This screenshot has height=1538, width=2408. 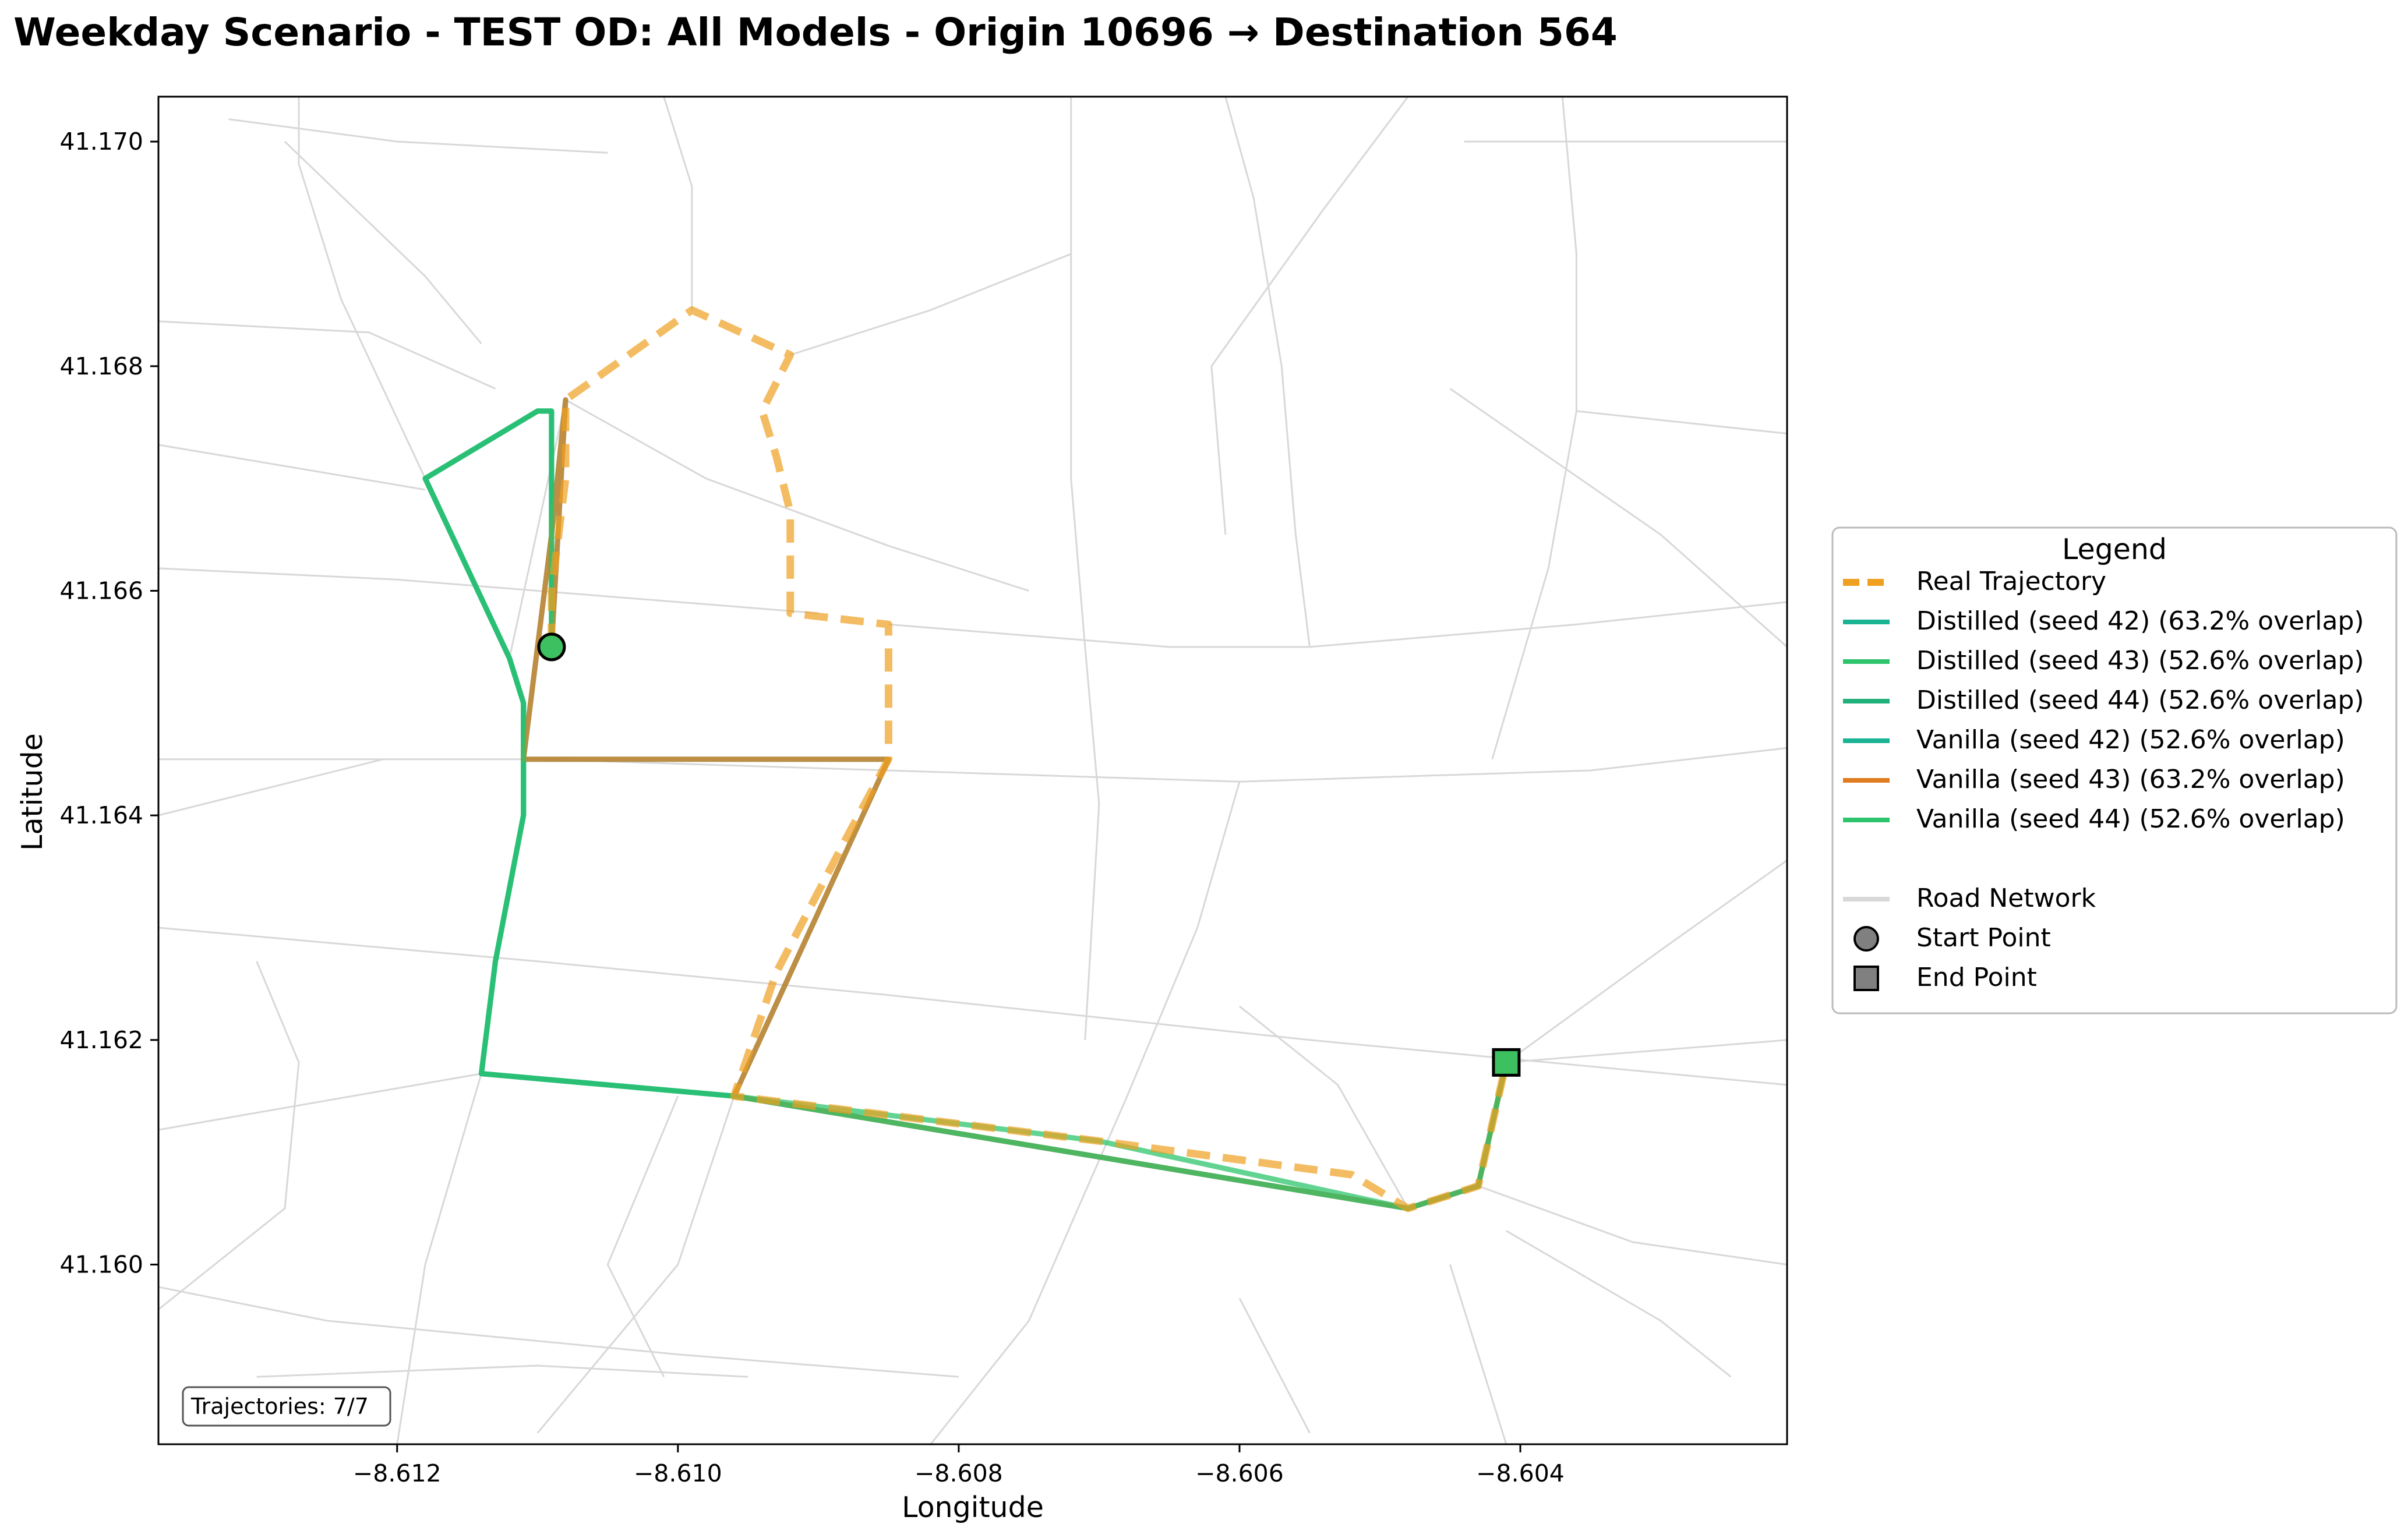 What do you see at coordinates (2011, 581) in the screenshot?
I see `legend-entry-label: Real Trajectory` at bounding box center [2011, 581].